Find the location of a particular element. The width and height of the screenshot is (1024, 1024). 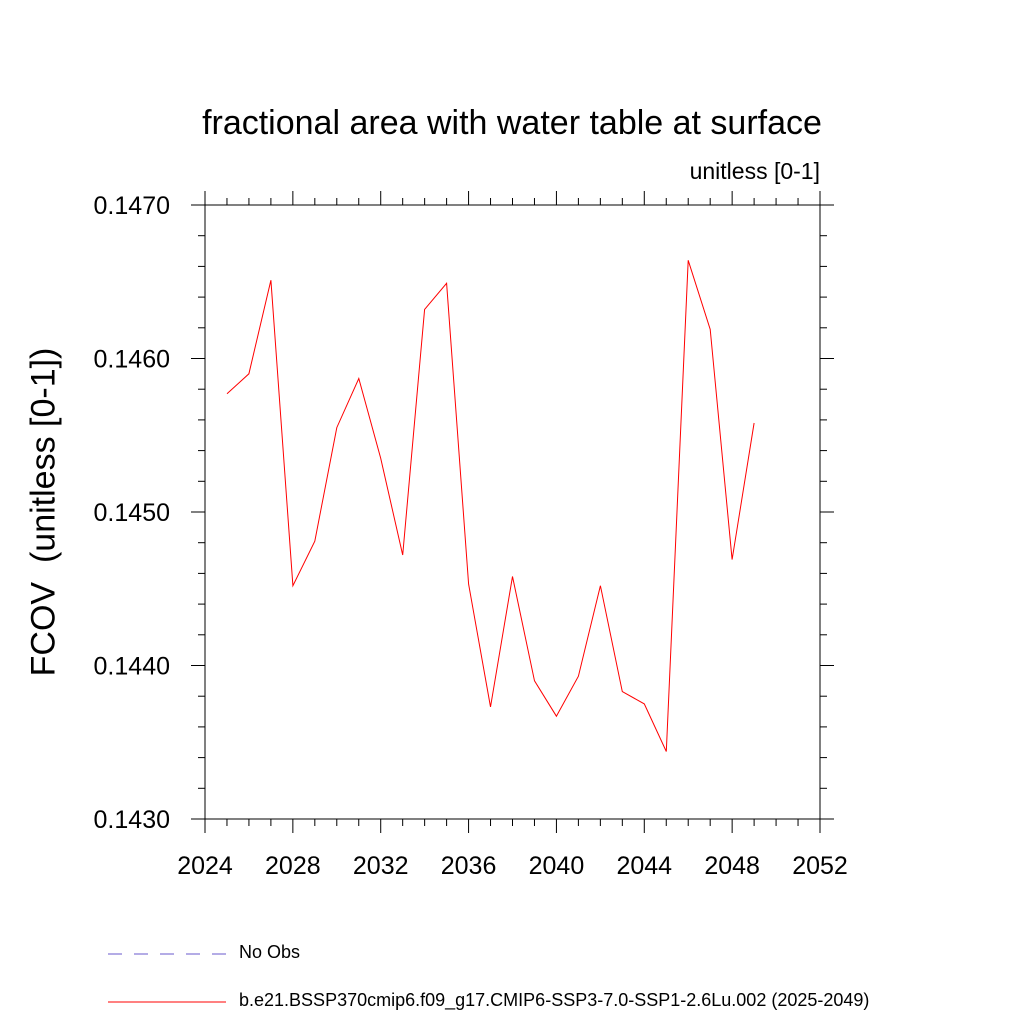

x-tick-label: 2040 is located at coordinates (557, 866).